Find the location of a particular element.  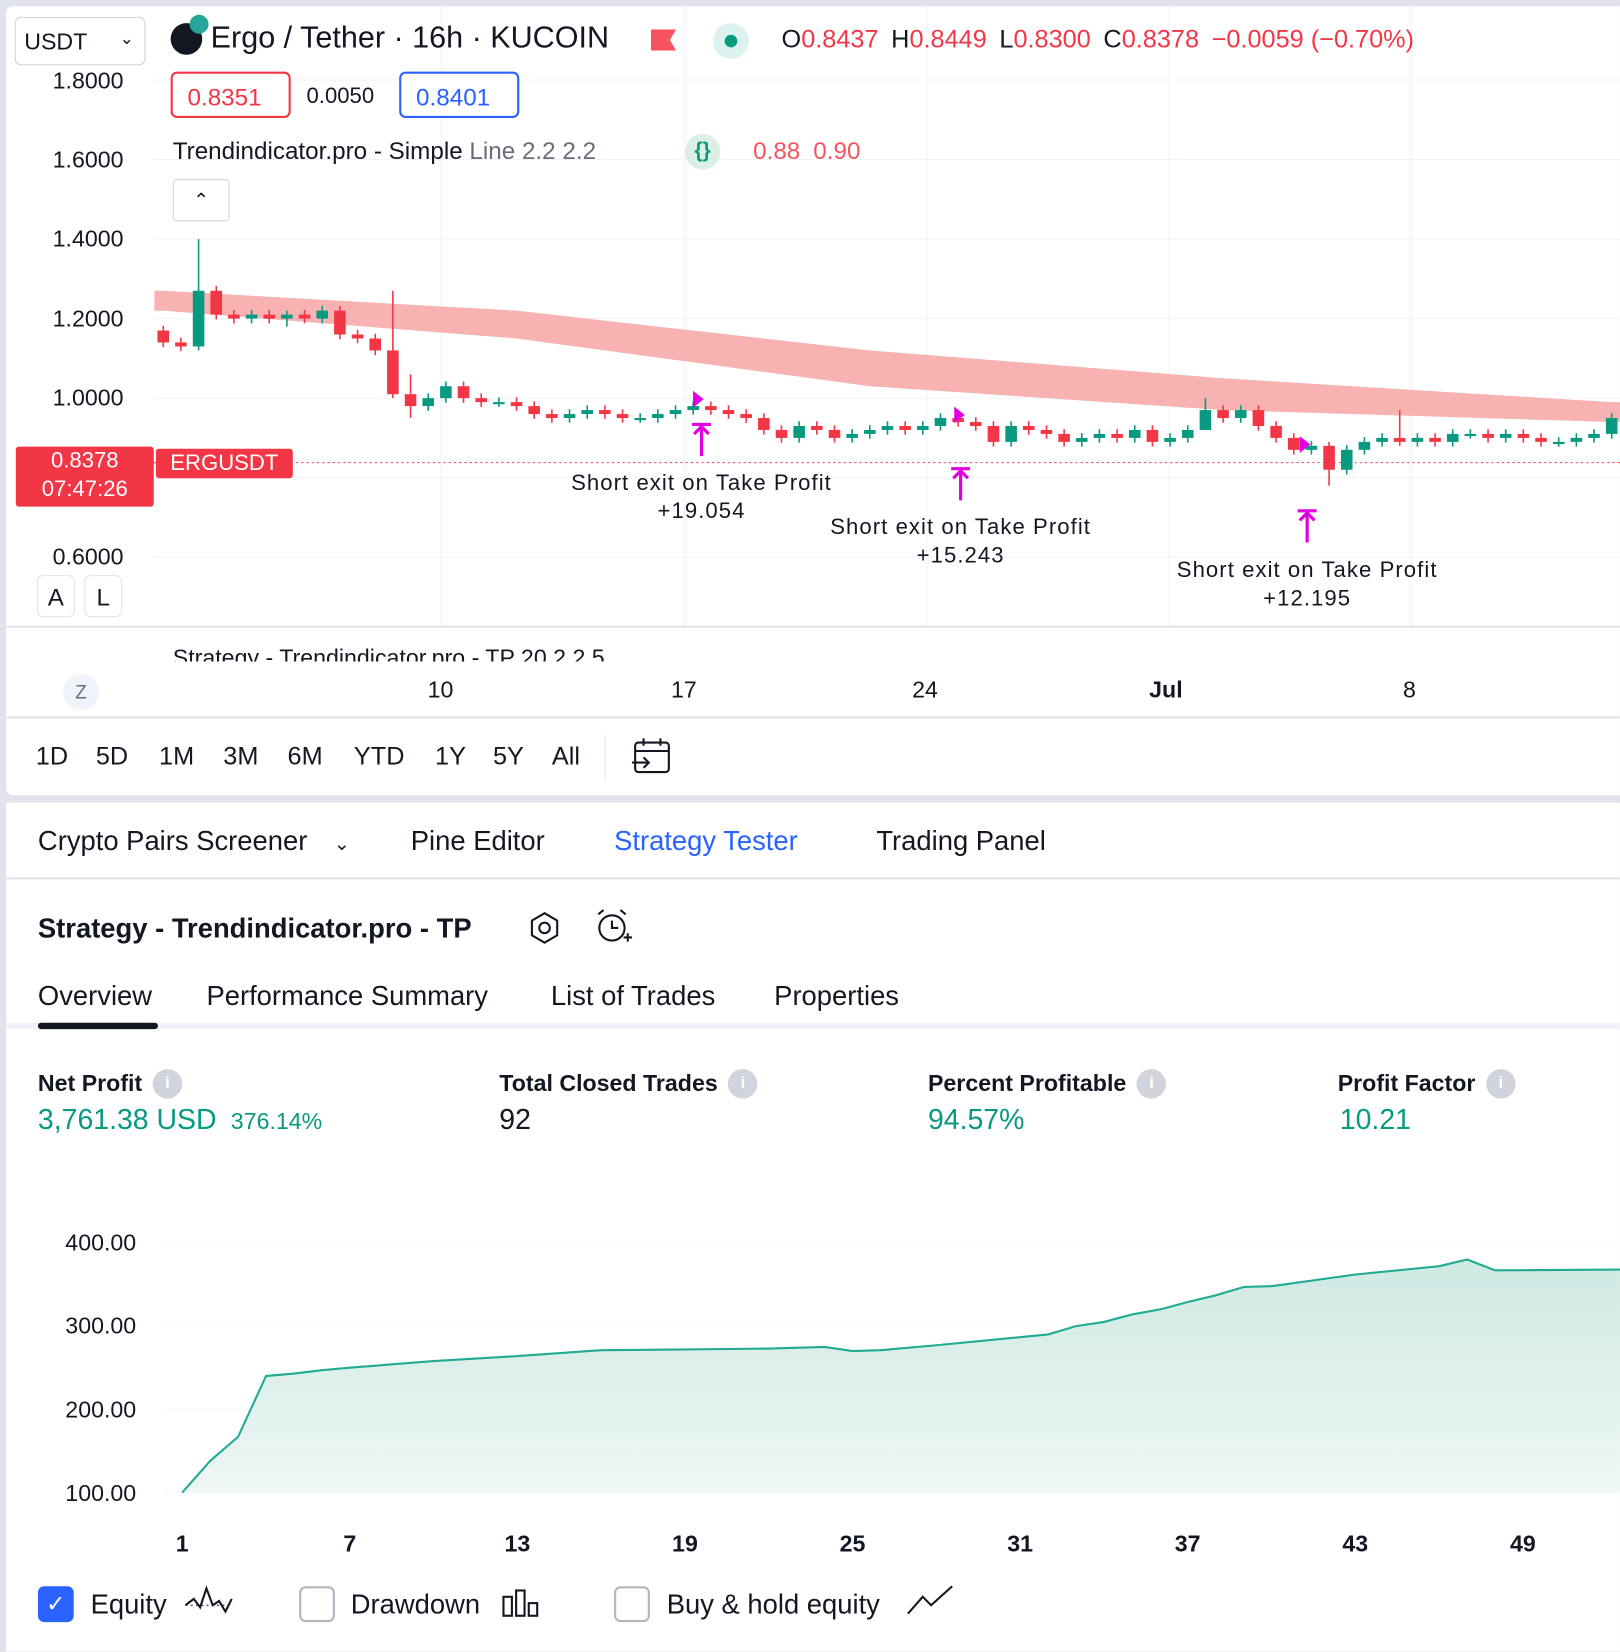

equity-line is located at coordinates (900, 1376).